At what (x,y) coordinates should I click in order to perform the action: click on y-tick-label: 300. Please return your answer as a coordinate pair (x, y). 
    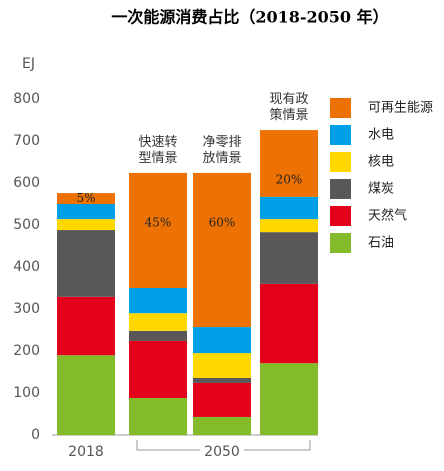
    Looking at the image, I should click on (26, 309).